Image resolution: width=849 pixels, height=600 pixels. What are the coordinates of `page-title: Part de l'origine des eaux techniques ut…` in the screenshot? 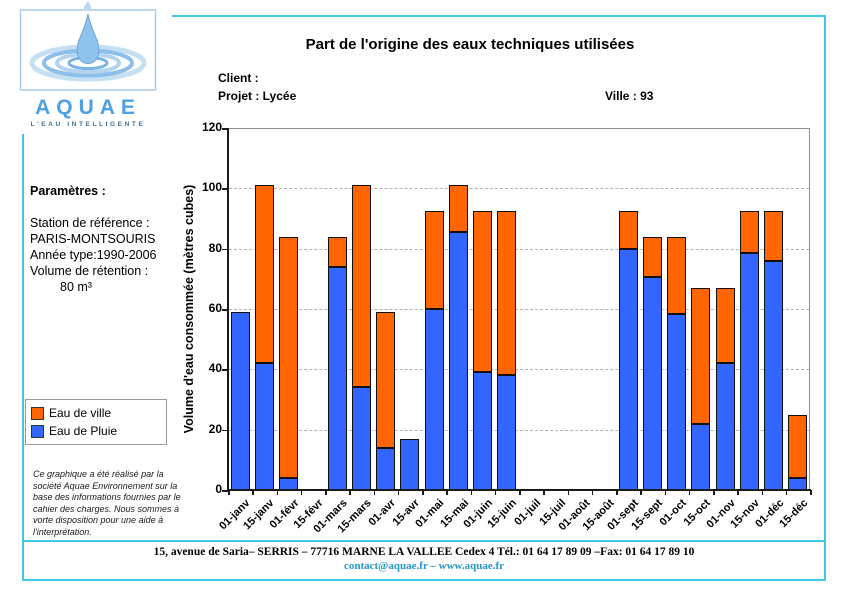 It's located at (470, 44).